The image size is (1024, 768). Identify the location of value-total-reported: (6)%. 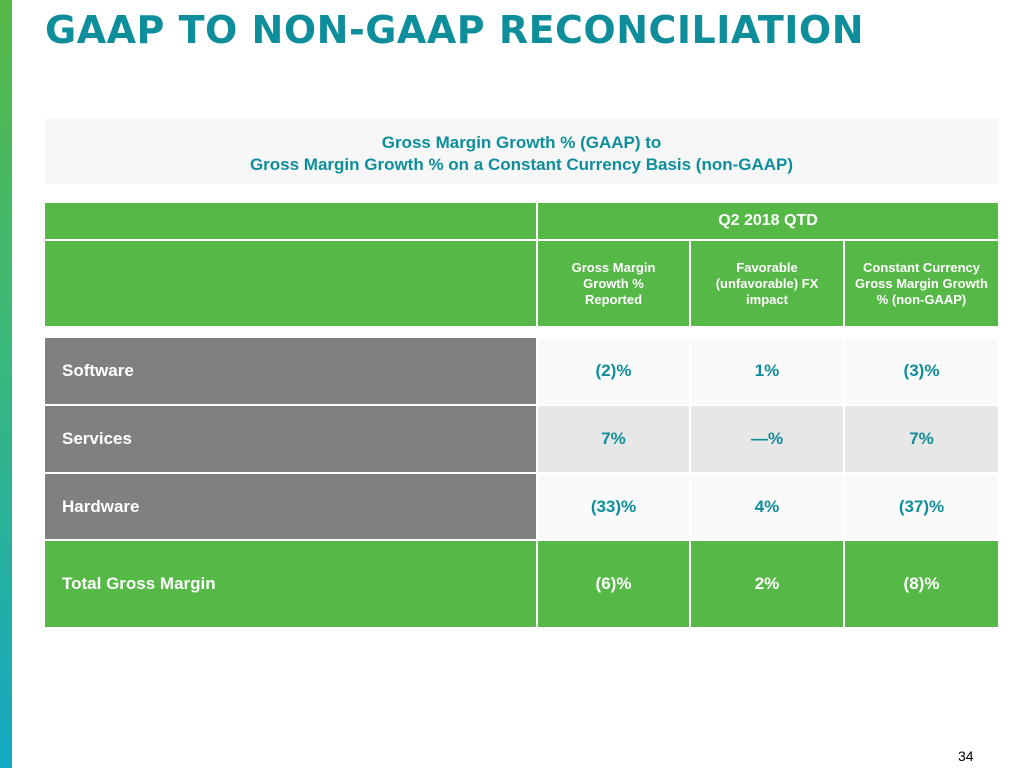
(613, 584).